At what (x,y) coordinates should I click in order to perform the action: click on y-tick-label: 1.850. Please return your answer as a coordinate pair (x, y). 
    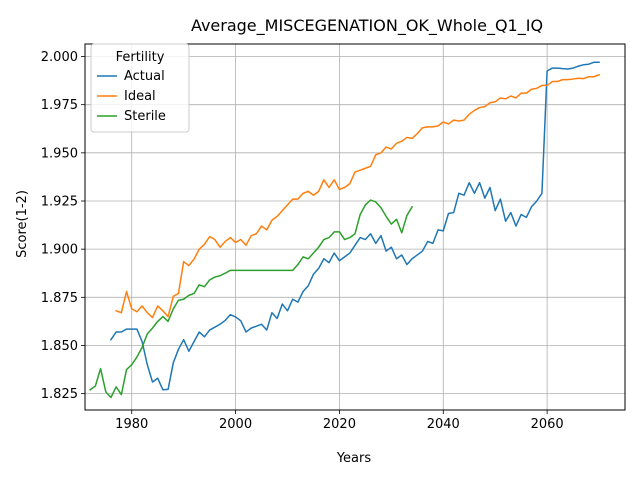
    Looking at the image, I should click on (59, 346).